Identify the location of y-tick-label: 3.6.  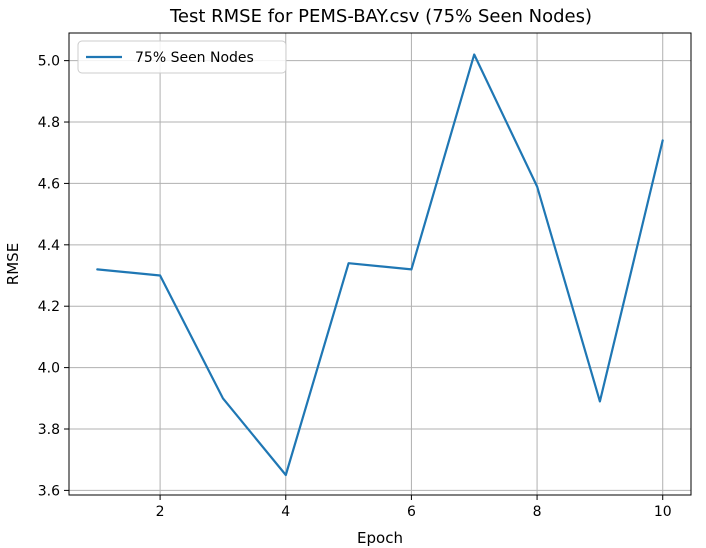
(49, 491).